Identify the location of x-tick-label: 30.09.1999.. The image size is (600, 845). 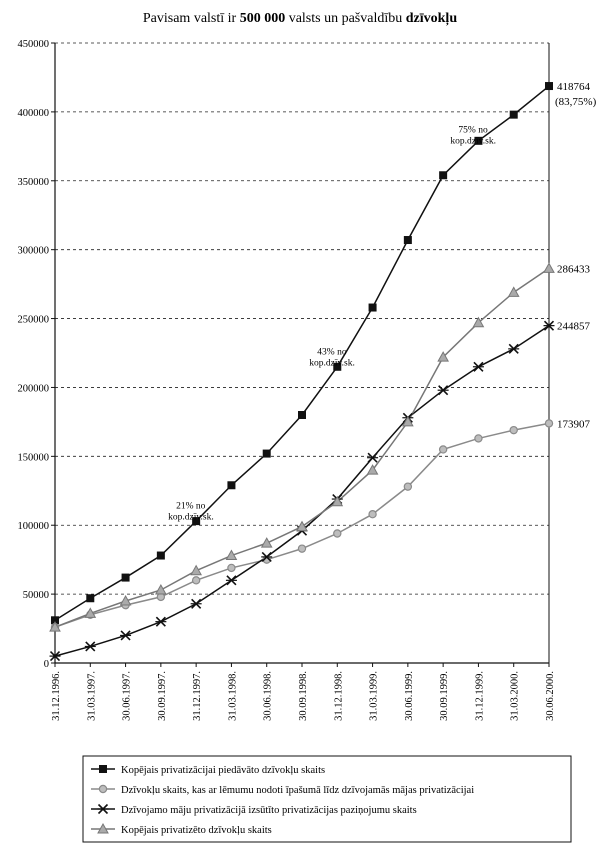
(444, 696).